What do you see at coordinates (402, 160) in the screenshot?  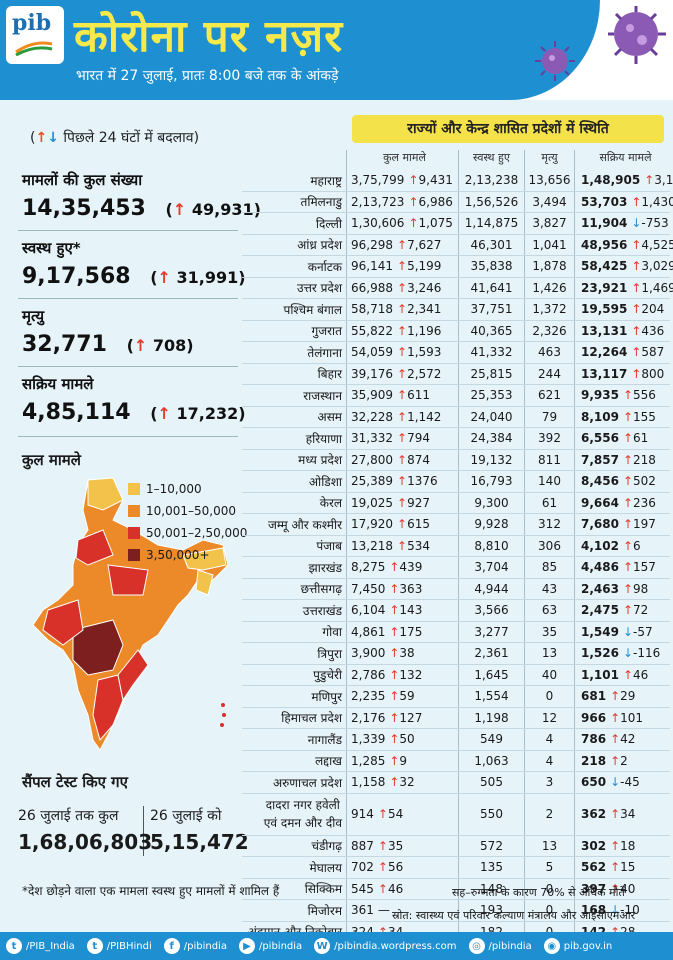 I see `total-header: कुल मामले` at bounding box center [402, 160].